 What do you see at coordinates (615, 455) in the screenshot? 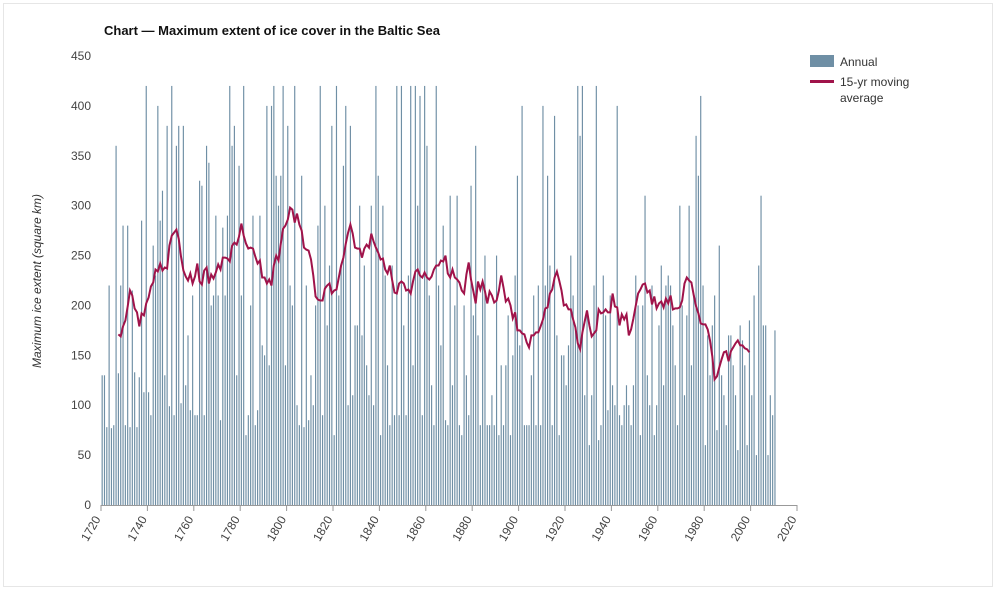
I see `bar-1941` at bounding box center [615, 455].